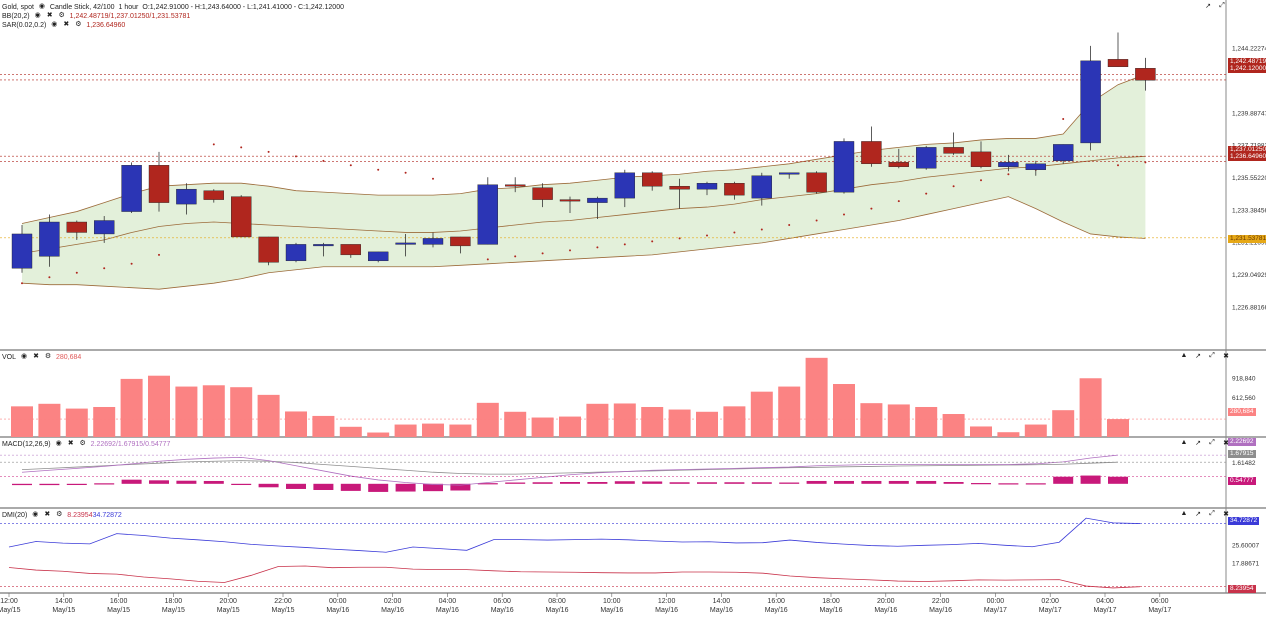  I want to click on vol-pane-controls: ▲ ↗ ⤢ ✖, so click(1205, 356).